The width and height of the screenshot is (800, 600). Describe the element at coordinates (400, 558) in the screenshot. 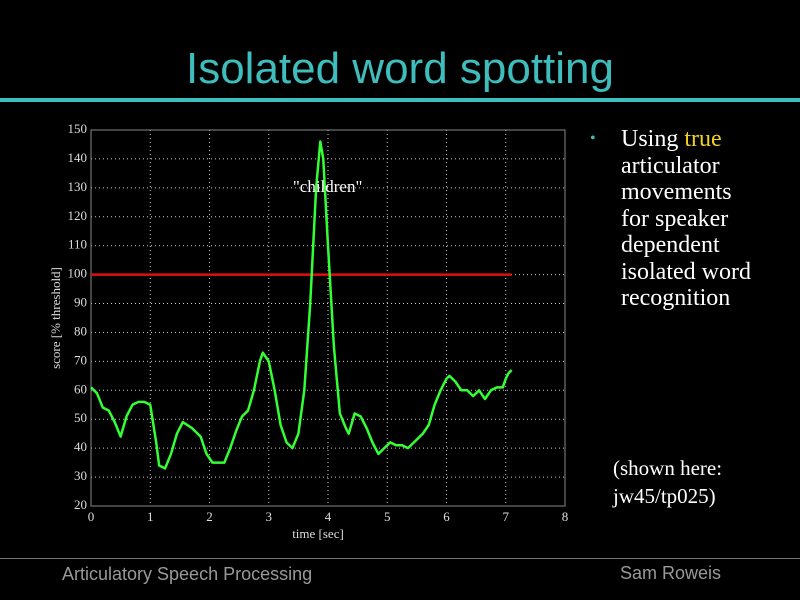

I see `footer-rule` at that location.